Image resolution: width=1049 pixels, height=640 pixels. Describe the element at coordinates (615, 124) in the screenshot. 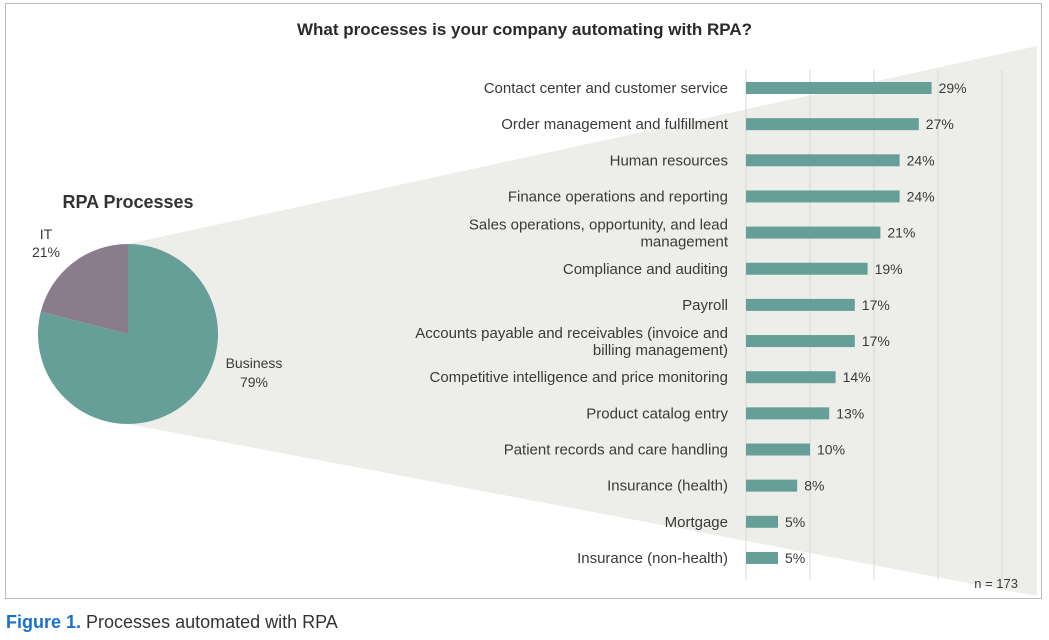

I see `category-label: Order management and fulfillment` at that location.